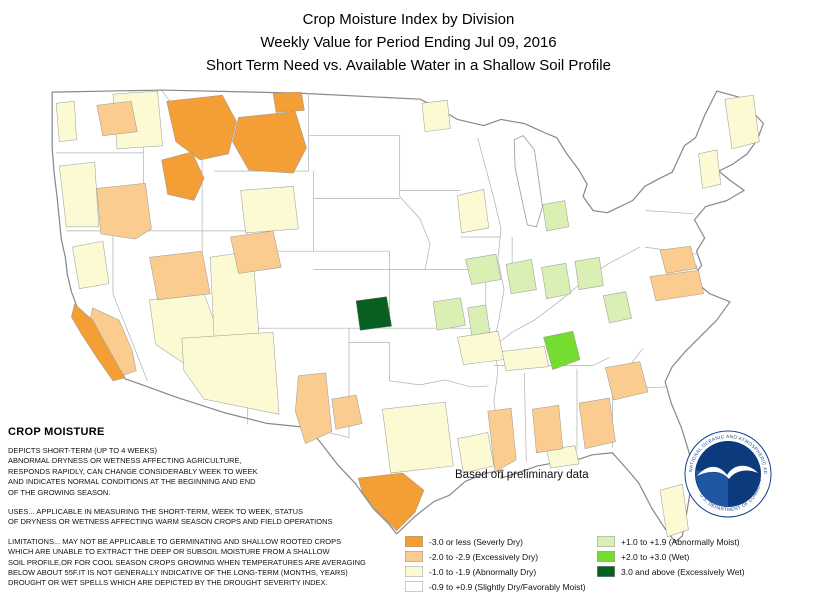  What do you see at coordinates (66, 121) in the screenshot?
I see `region-west-washington` at bounding box center [66, 121].